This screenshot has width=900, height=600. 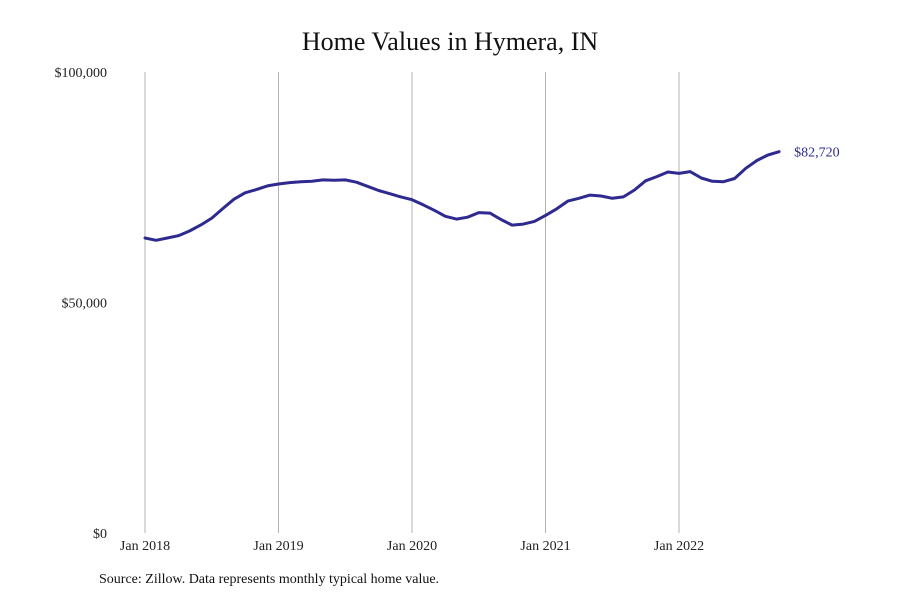 I want to click on x-tick-label: Jan 2018, so click(x=145, y=546).